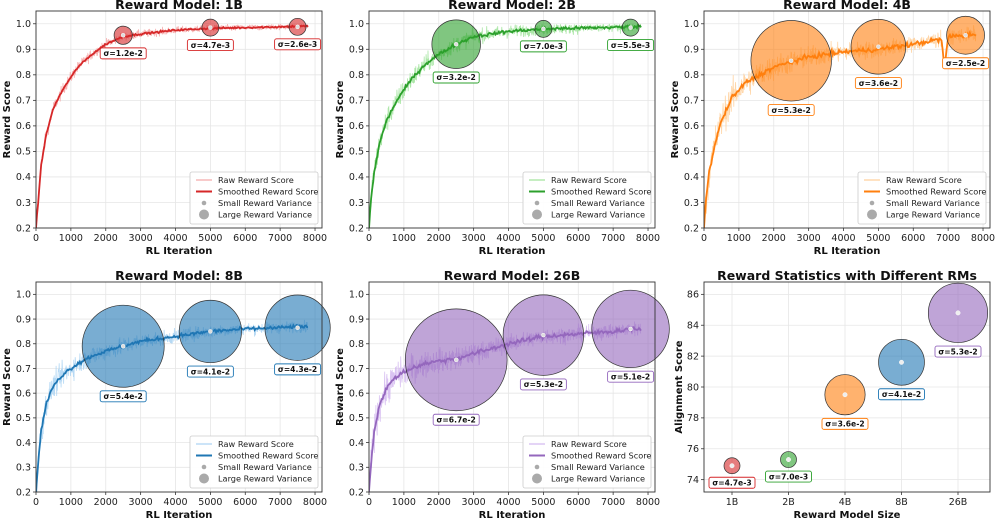 The height and width of the screenshot is (521, 996). I want to click on sigma-label: σ=7.0e-3, so click(543, 46).